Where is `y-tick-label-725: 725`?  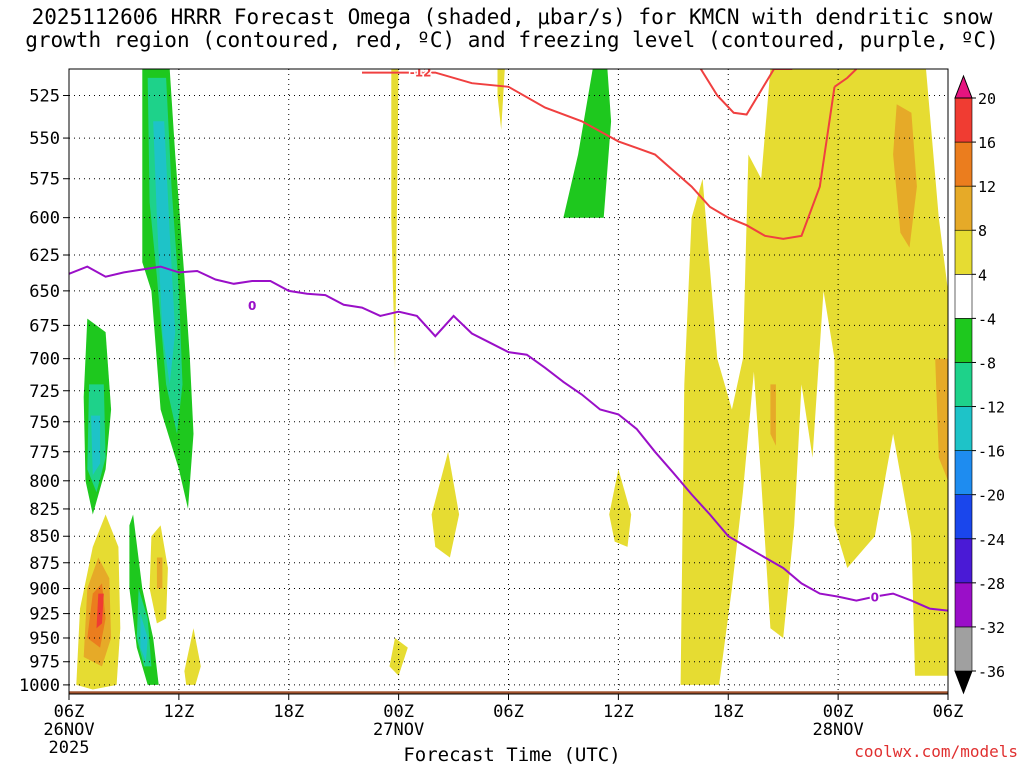
y-tick-label-725: 725 is located at coordinates (44, 392).